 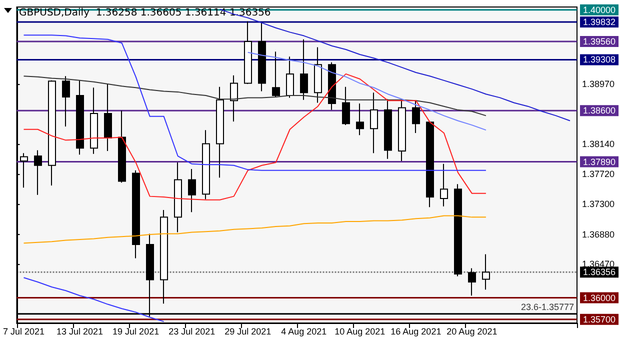 I want to click on ref-line-label: 1.39560, so click(x=599, y=41).